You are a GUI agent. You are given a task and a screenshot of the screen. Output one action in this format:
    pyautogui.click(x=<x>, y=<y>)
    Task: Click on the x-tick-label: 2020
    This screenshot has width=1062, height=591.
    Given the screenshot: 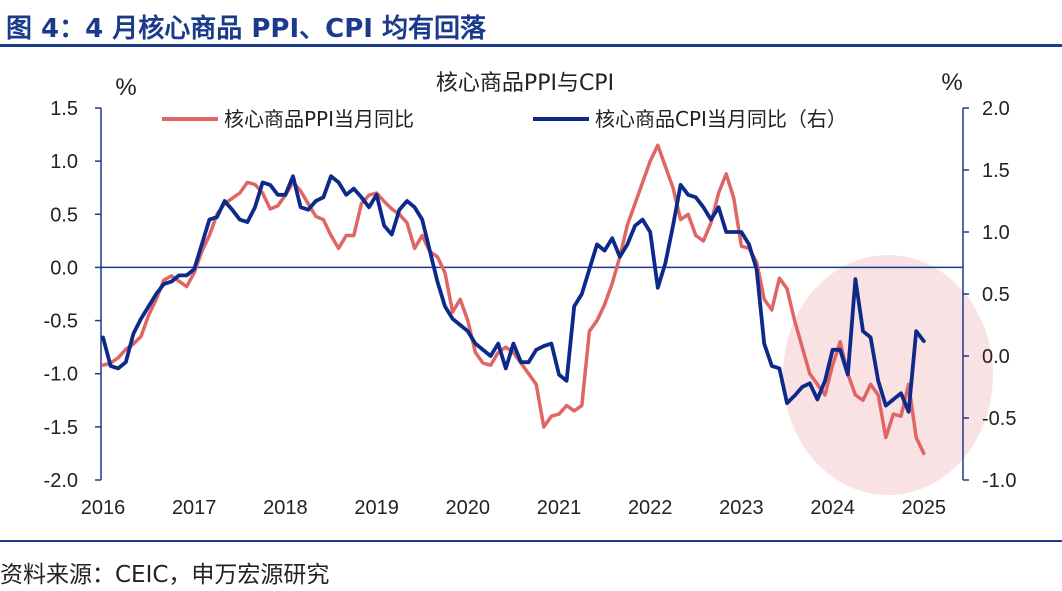 What is the action you would take?
    pyautogui.click(x=468, y=508)
    